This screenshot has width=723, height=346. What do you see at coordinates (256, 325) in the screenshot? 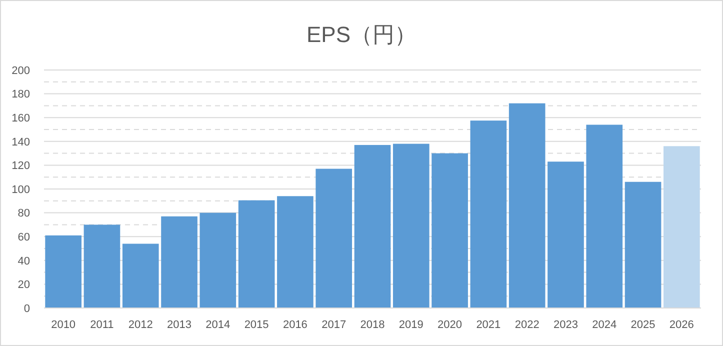
I see `x-tick-label: 2015` at bounding box center [256, 325].